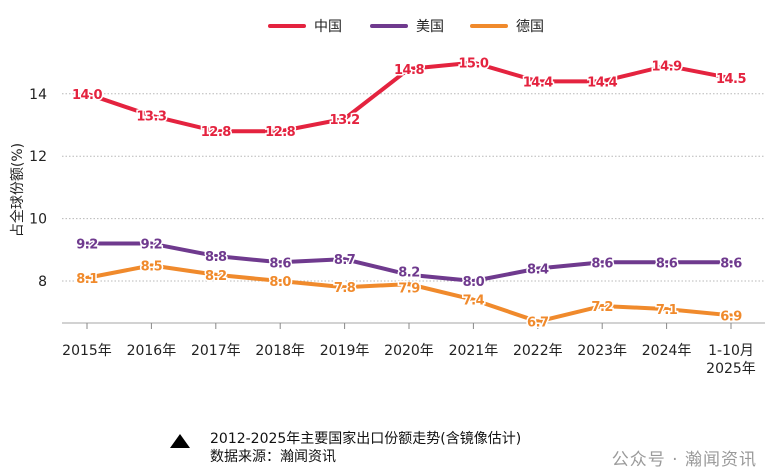  What do you see at coordinates (731, 316) in the screenshot?
I see `data-label: 6.9` at bounding box center [731, 316].